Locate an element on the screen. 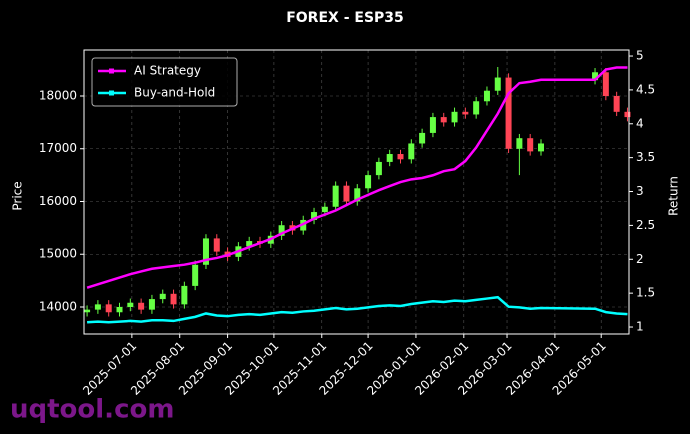 This screenshot has height=434, width=690. legend-box is located at coordinates (164, 82).